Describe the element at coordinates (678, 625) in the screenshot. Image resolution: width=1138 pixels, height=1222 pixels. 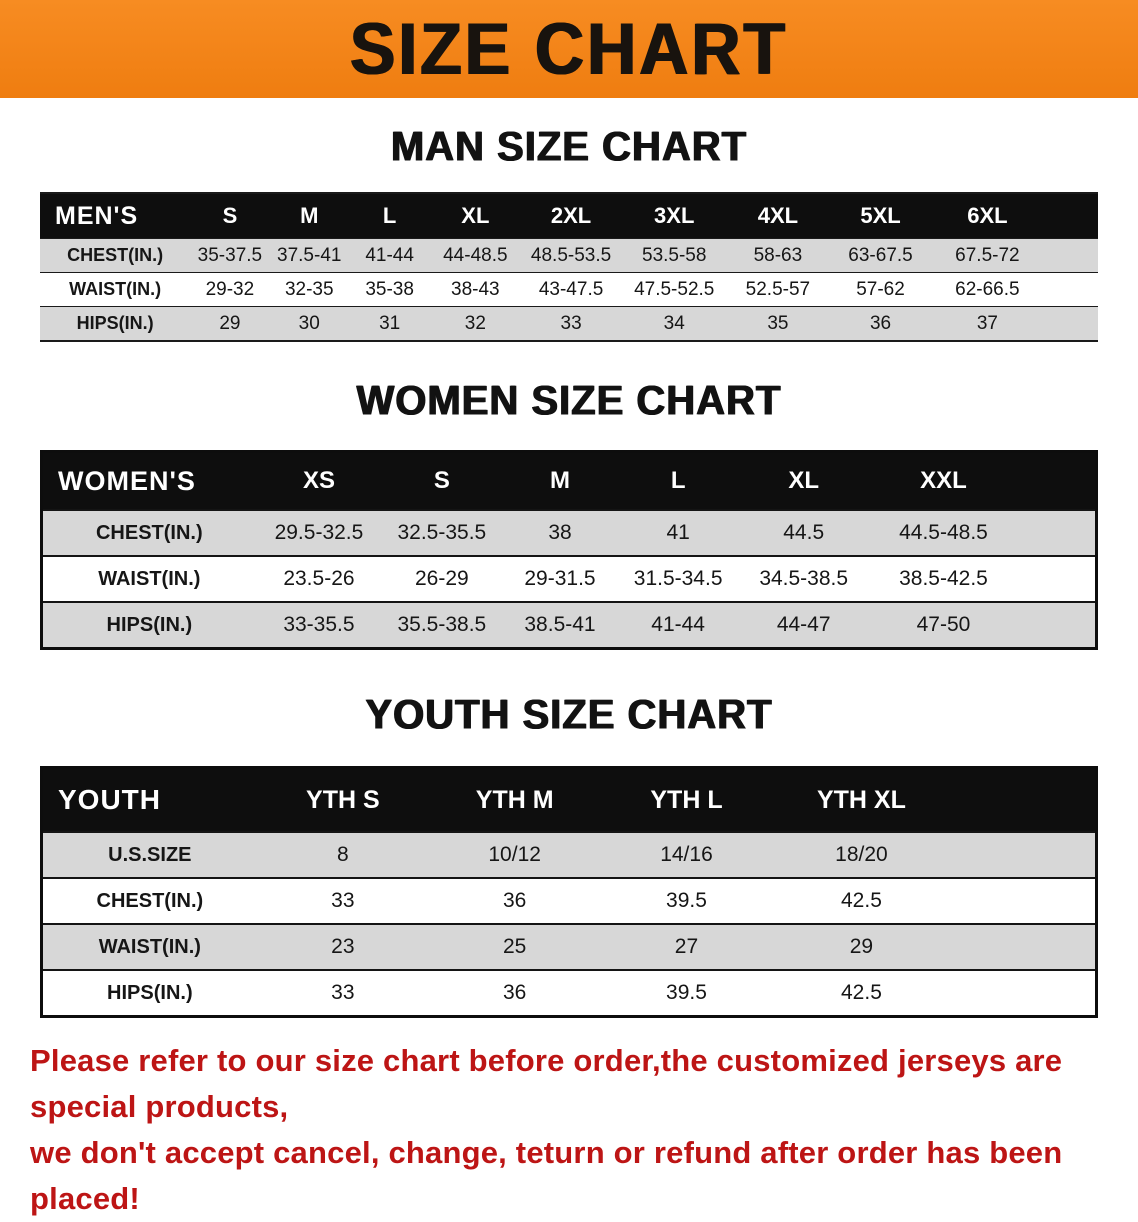
I see `value-cell: 41-44` at that location.